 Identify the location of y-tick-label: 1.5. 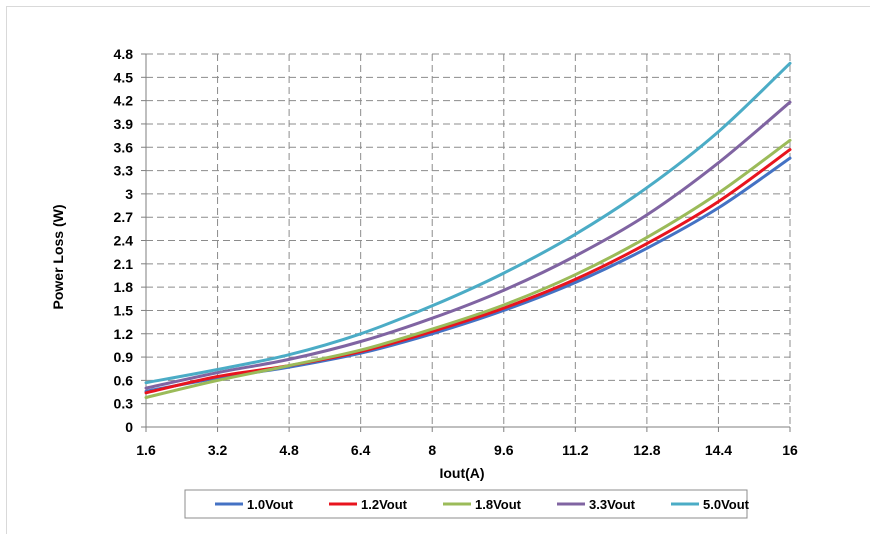
(124, 310).